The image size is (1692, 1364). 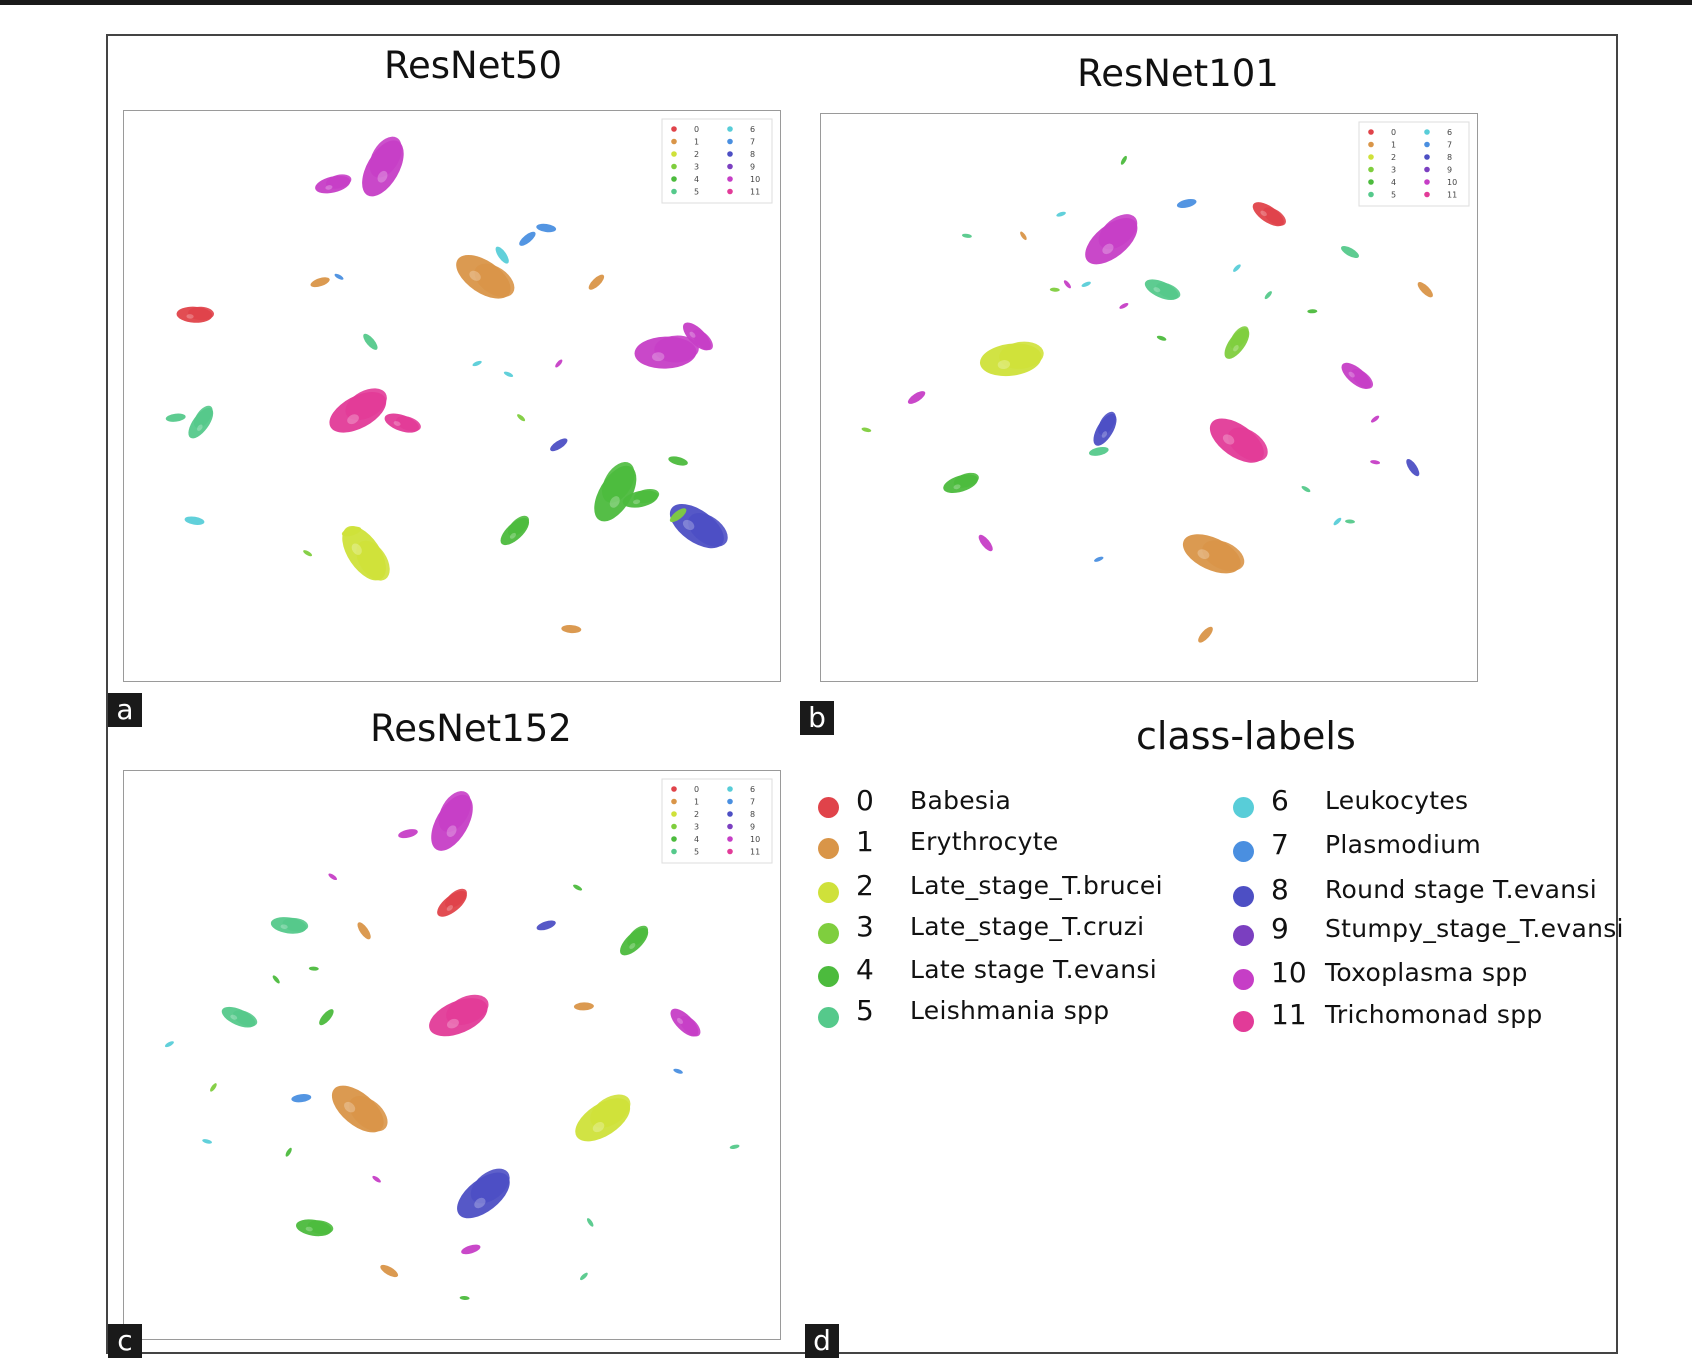 What do you see at coordinates (717, 161) in the screenshot?
I see `inplot-legend: 0 1 2 3 4 5 6 7 8 9 10 11` at bounding box center [717, 161].